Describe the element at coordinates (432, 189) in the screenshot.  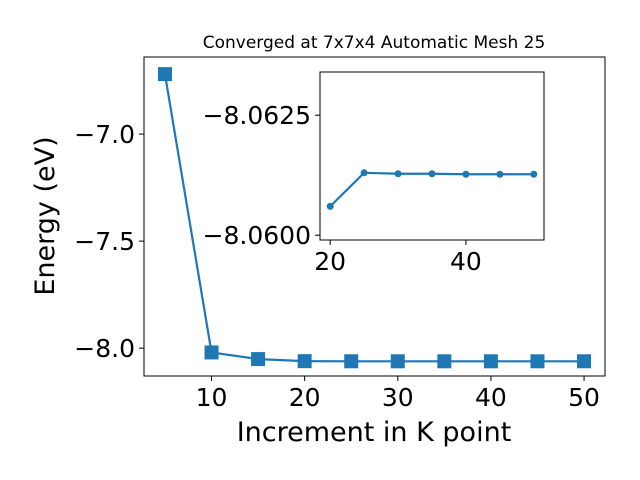
I see `inset-series` at that location.